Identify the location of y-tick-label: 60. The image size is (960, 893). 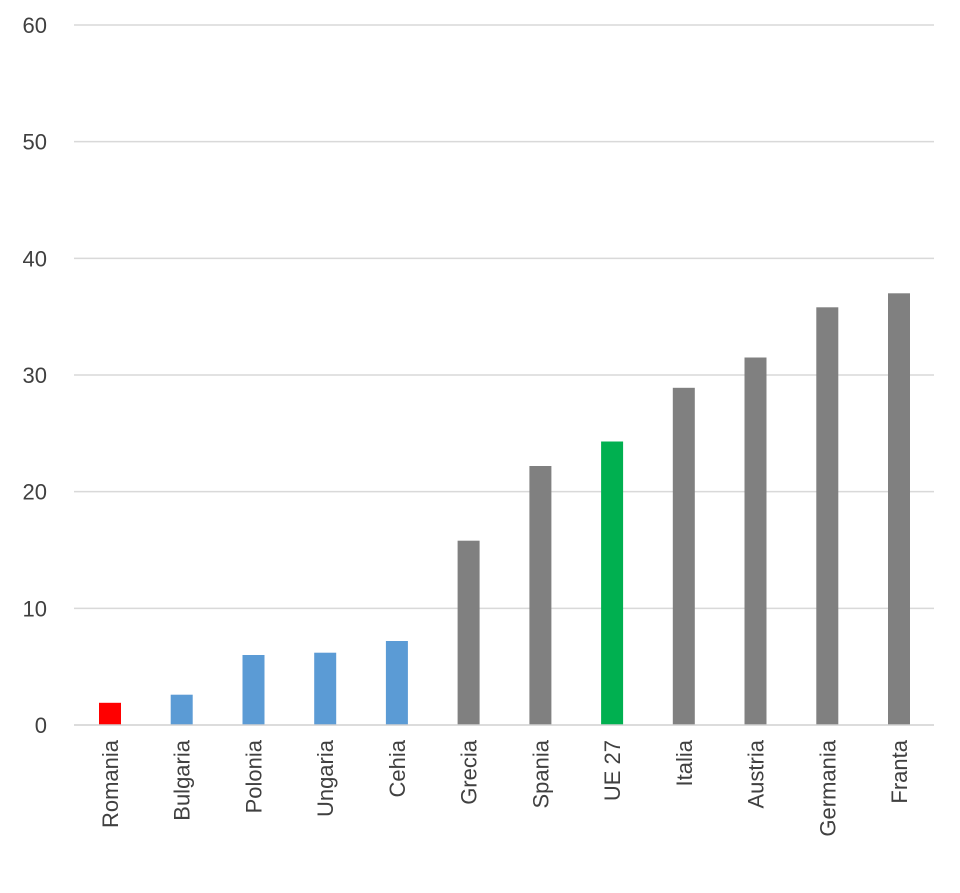
(35, 25).